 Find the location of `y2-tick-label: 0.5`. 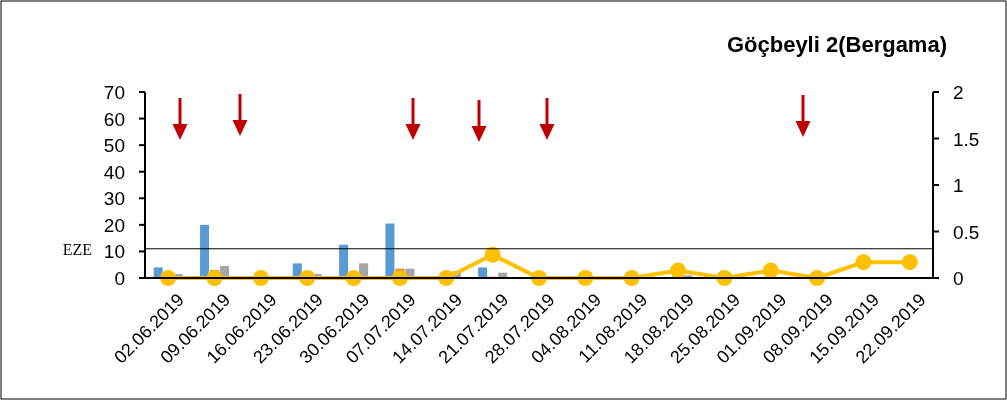

y2-tick-label: 0.5 is located at coordinates (966, 232).